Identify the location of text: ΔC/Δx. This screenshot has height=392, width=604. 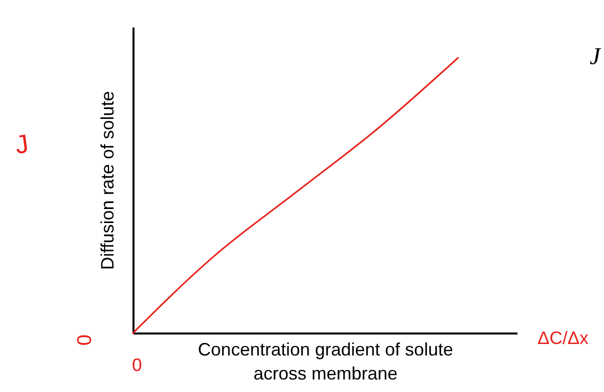
(563, 338).